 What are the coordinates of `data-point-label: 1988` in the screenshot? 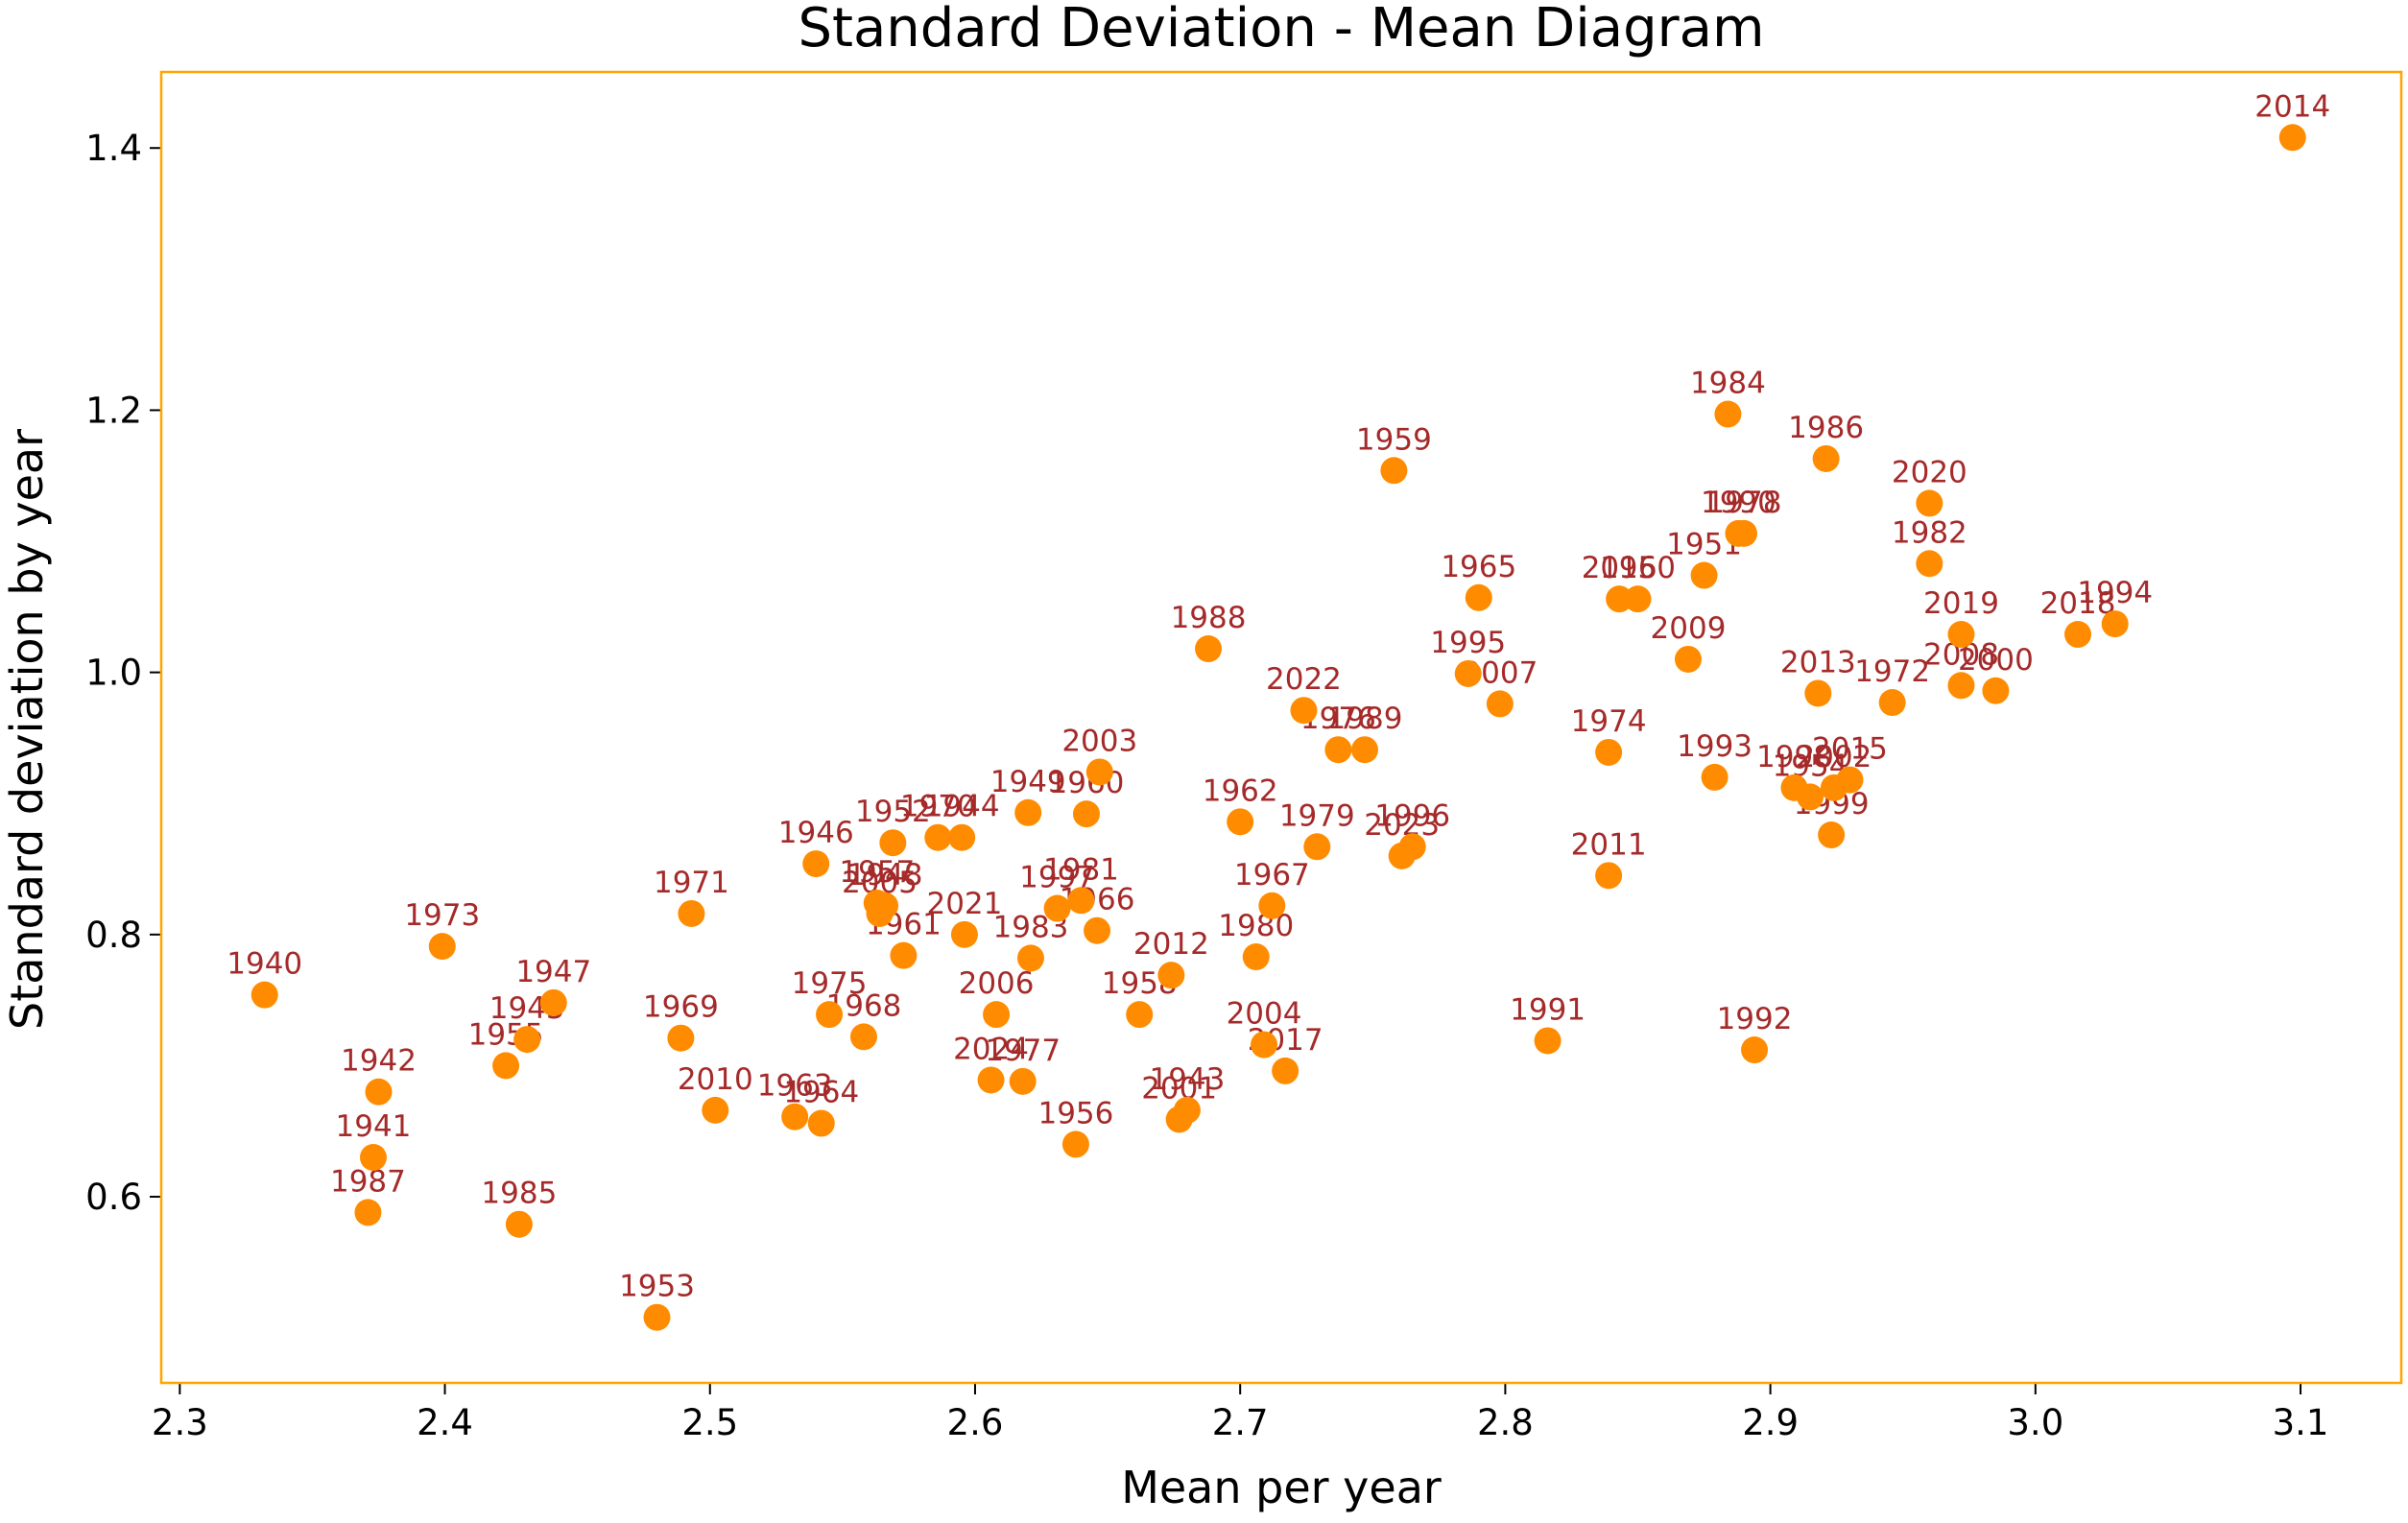 It's located at (1209, 618).